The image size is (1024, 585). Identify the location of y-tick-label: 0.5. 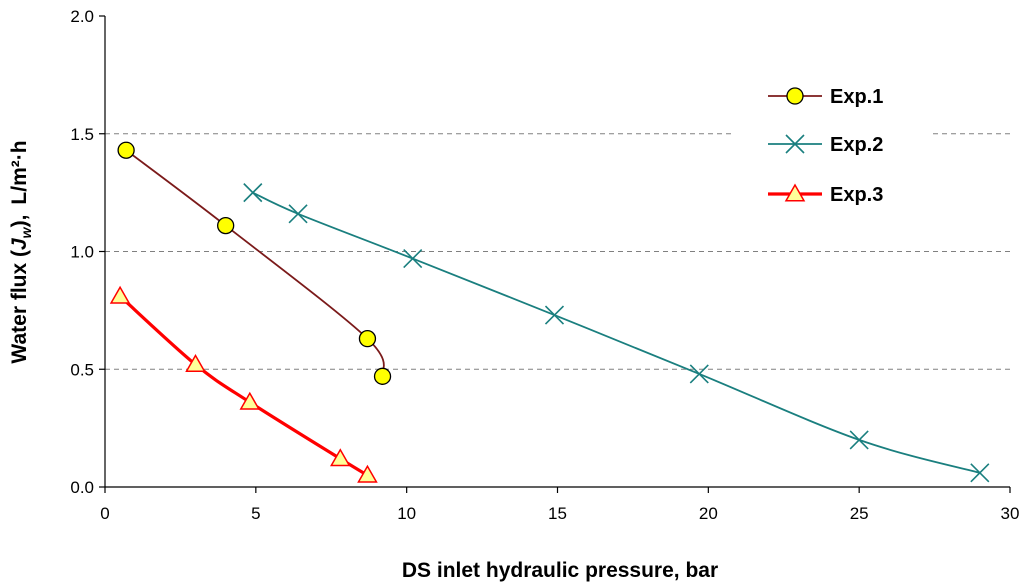
(82, 369).